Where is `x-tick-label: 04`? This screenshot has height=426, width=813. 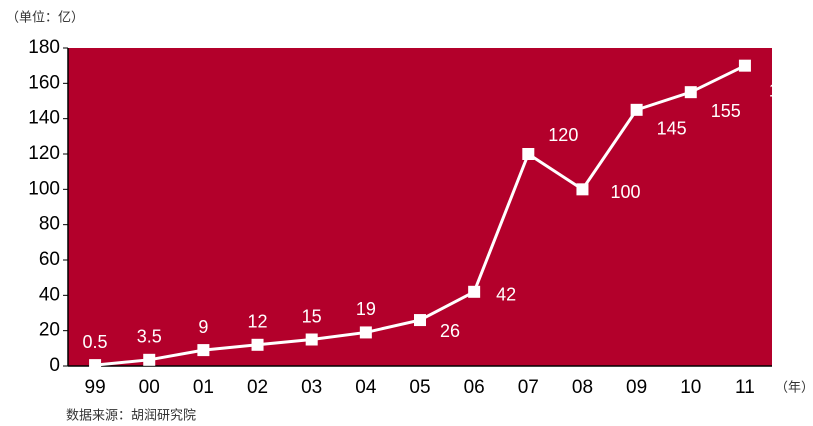 x-tick-label: 04 is located at coordinates (366, 387).